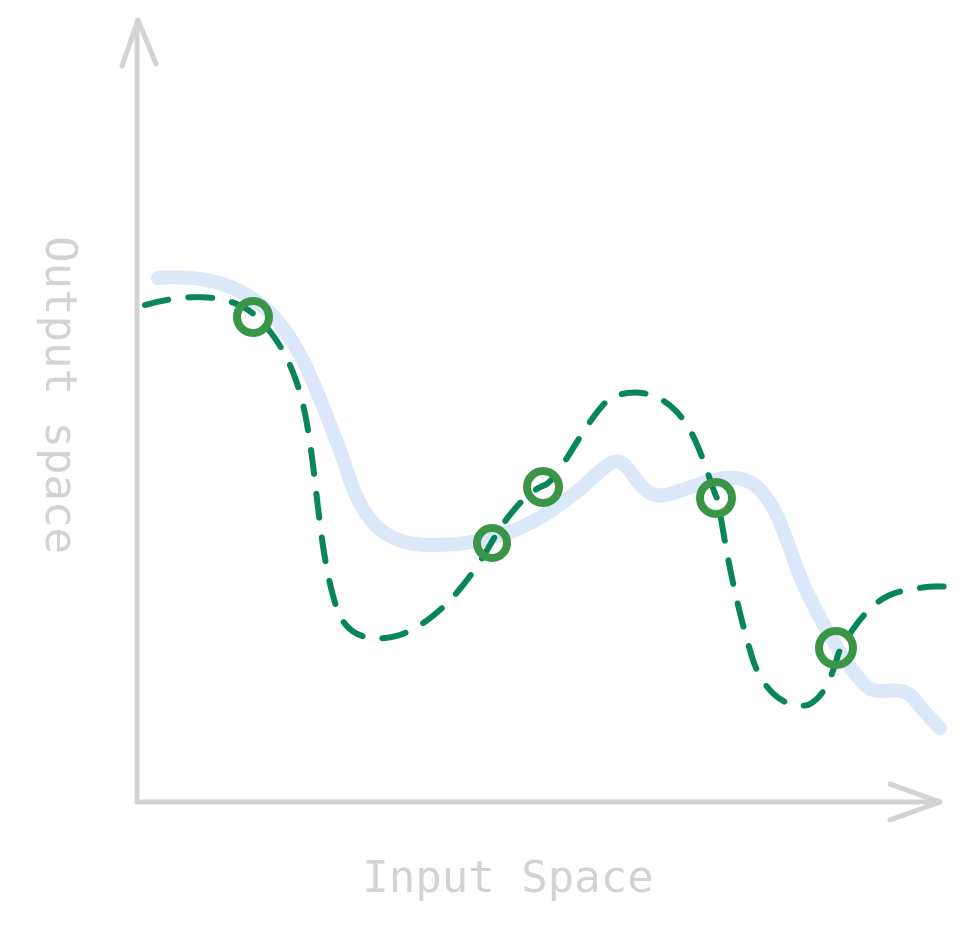 This screenshot has height=933, width=972. I want to click on x-axis-label: Input Space, so click(507, 877).